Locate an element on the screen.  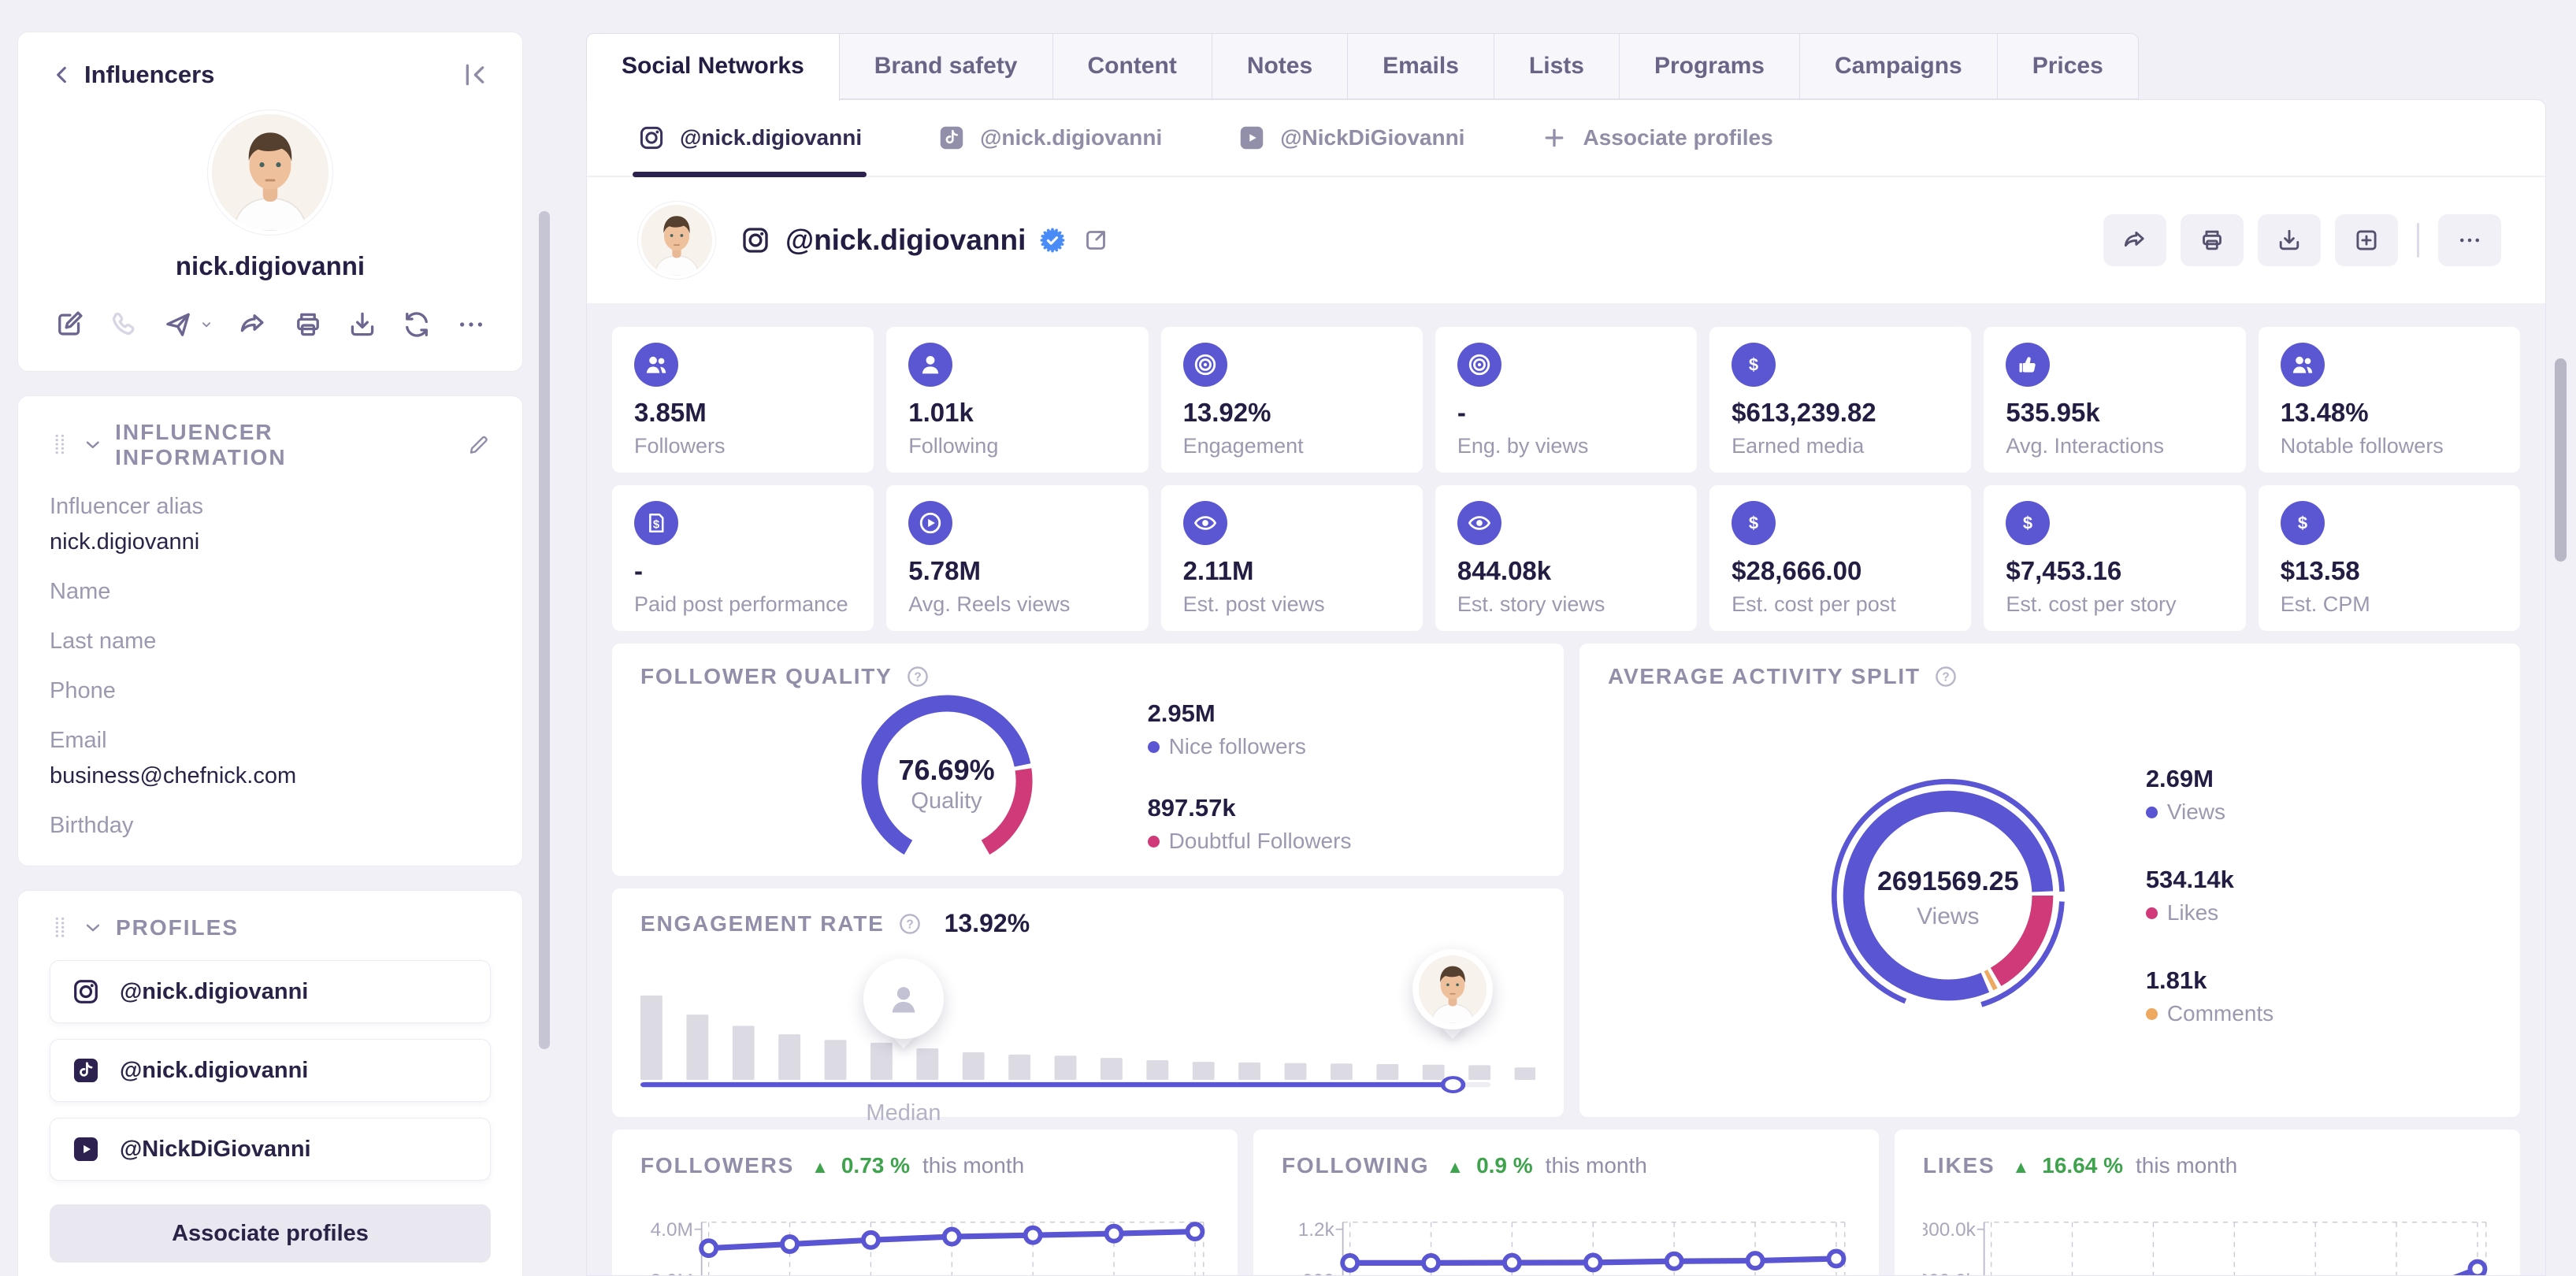
field-label-birthday: Birthday is located at coordinates (92, 825).